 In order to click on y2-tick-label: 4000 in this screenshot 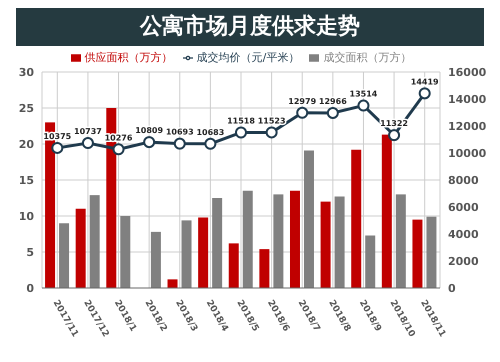, I will do `click(463, 234)`.